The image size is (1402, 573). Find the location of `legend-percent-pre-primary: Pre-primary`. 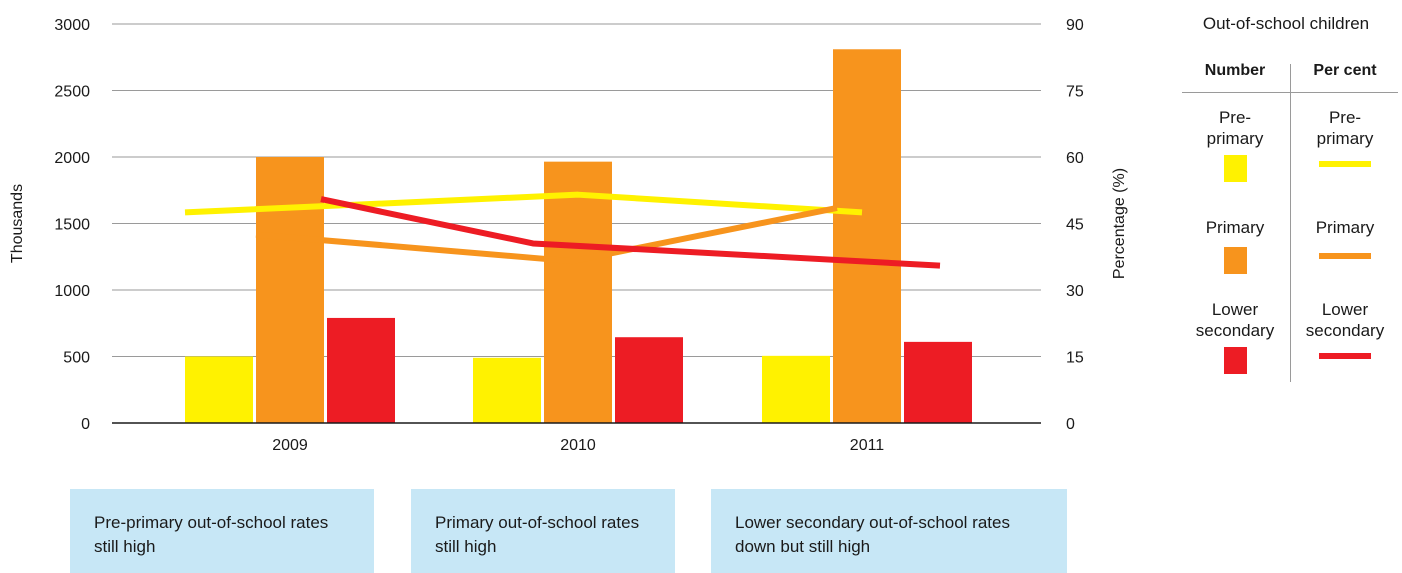

legend-percent-pre-primary: Pre-primary is located at coordinates (1345, 137).